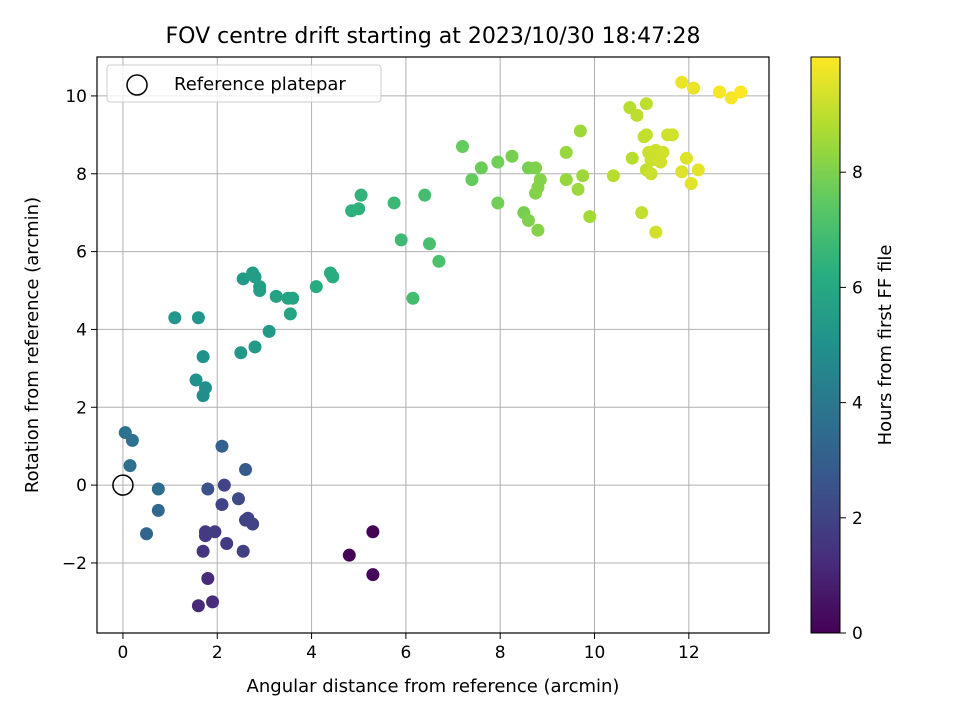 The image size is (960, 720). Describe the element at coordinates (885, 345) in the screenshot. I see `colorbar-label: Hours from first FF file` at that location.